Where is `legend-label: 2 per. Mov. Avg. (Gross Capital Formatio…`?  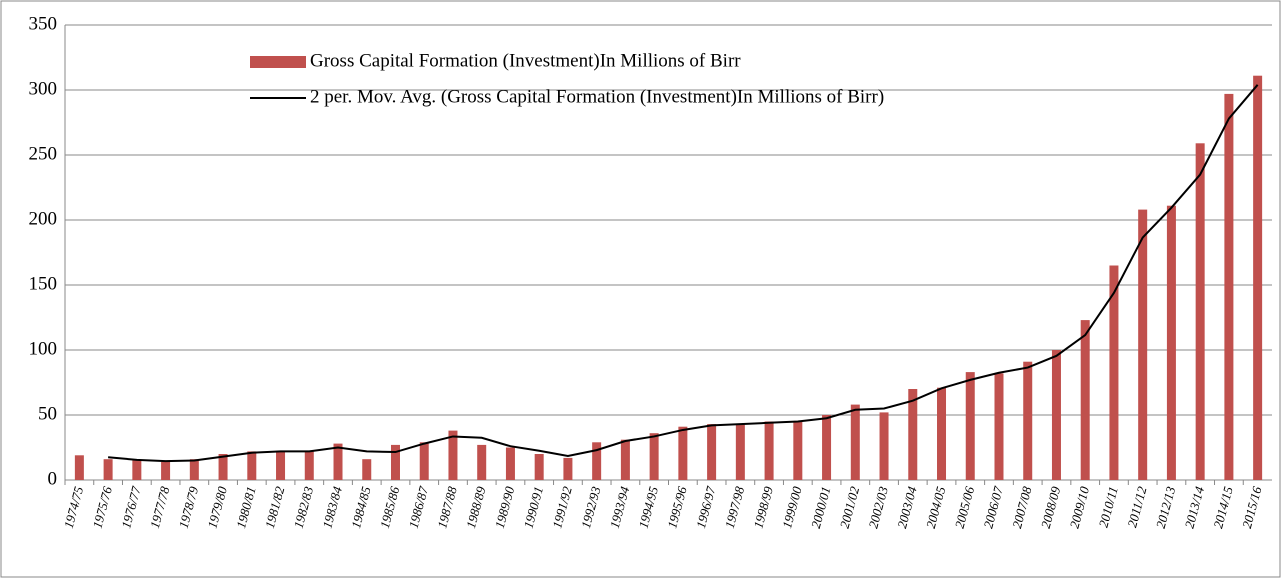
legend-label: 2 per. Mov. Avg. (Gross Capital Formatio… is located at coordinates (597, 96).